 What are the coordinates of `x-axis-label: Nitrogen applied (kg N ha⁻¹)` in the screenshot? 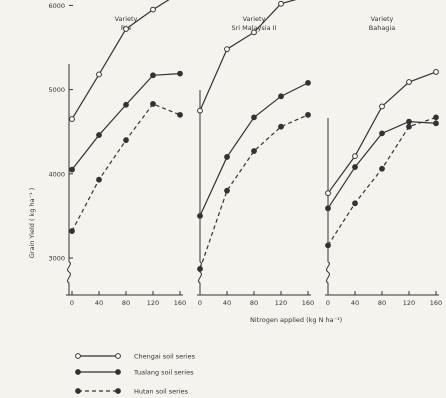 It's located at (296, 320).